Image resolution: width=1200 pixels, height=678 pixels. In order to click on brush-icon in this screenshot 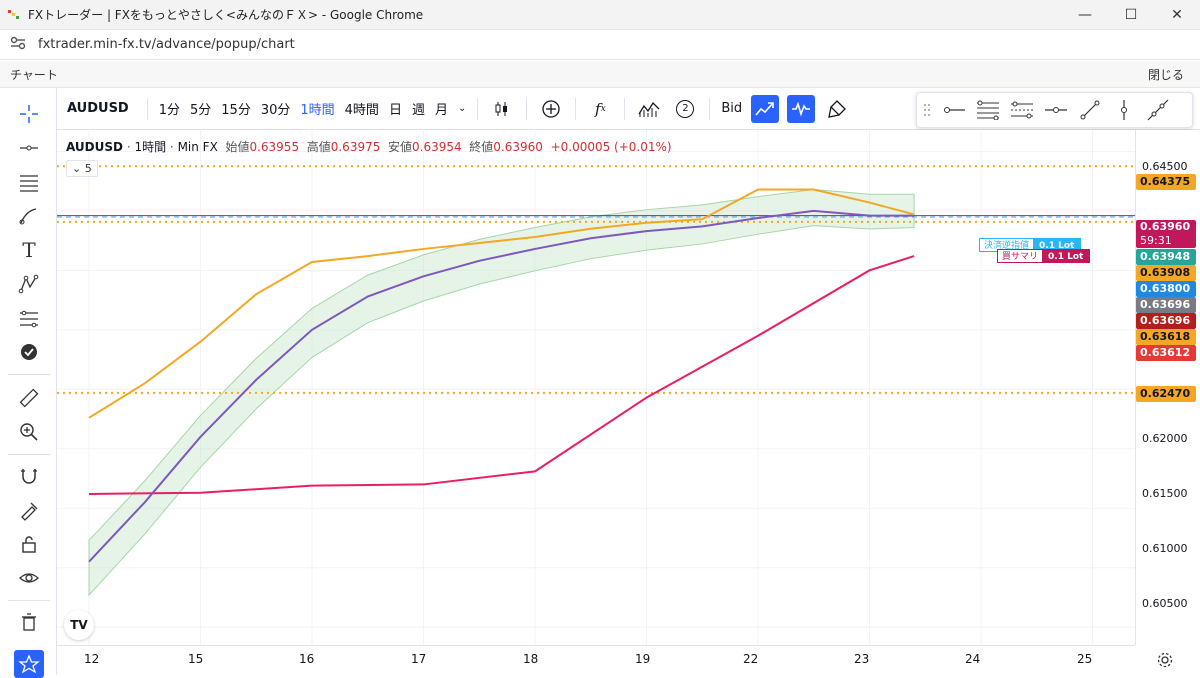, I will do `click(29, 216)`.